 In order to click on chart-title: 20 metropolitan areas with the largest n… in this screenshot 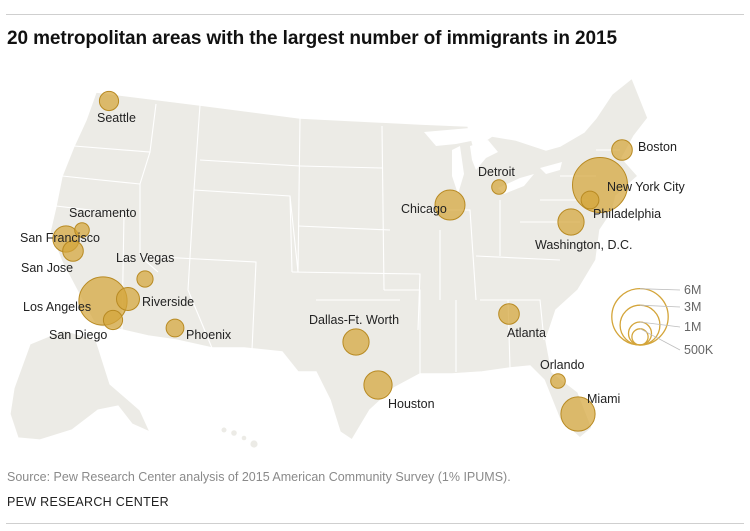, I will do `click(312, 38)`.